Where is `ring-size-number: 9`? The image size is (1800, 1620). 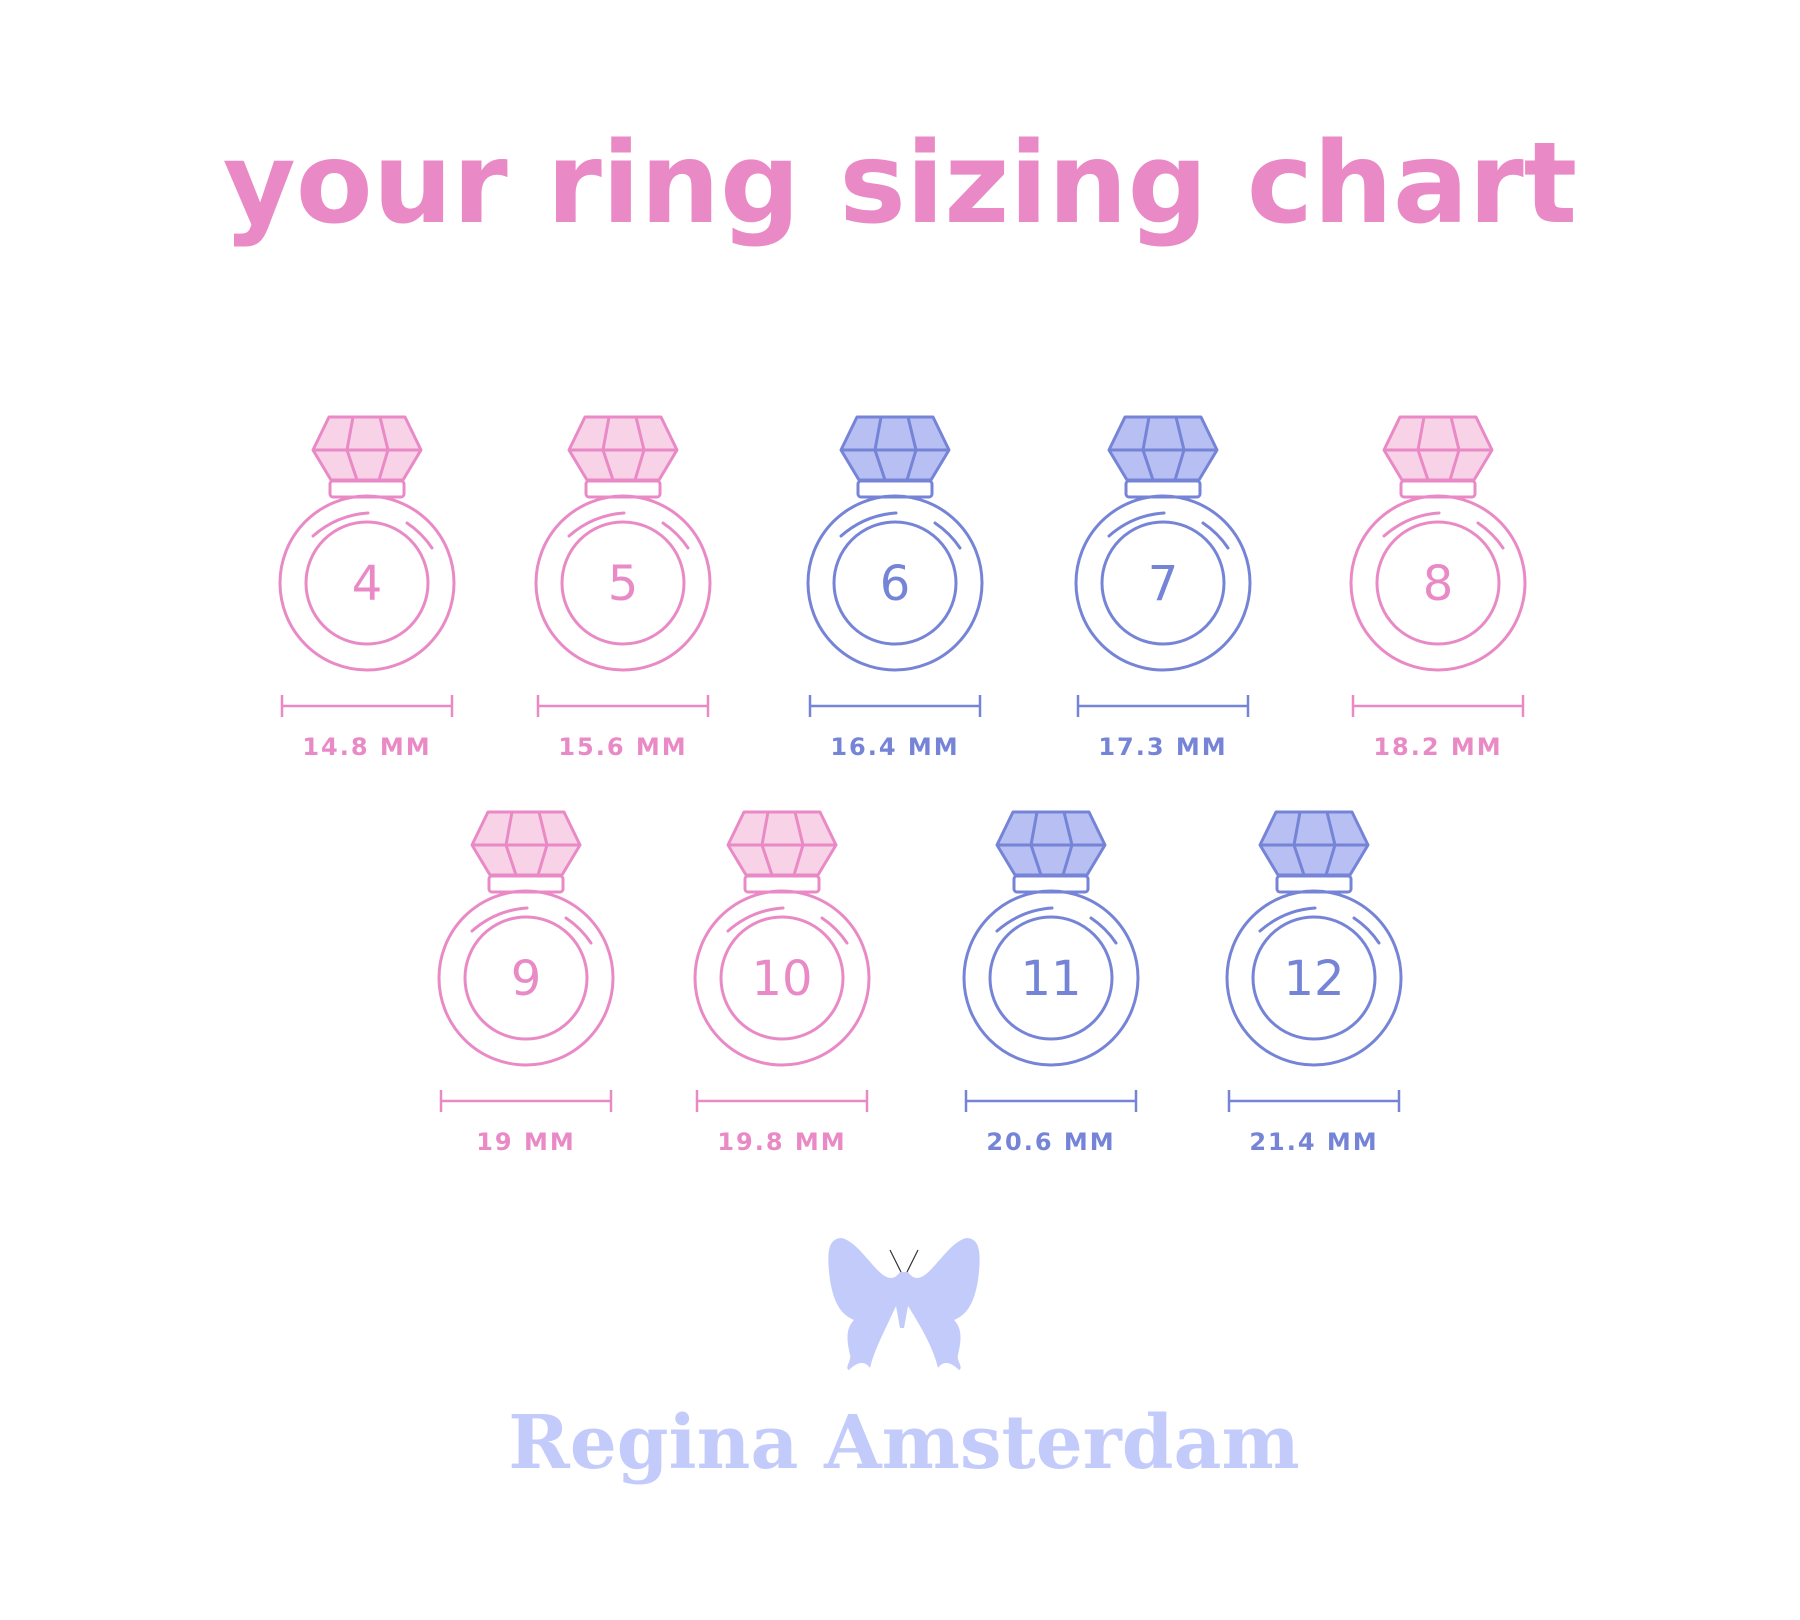 ring-size-number: 9 is located at coordinates (526, 979).